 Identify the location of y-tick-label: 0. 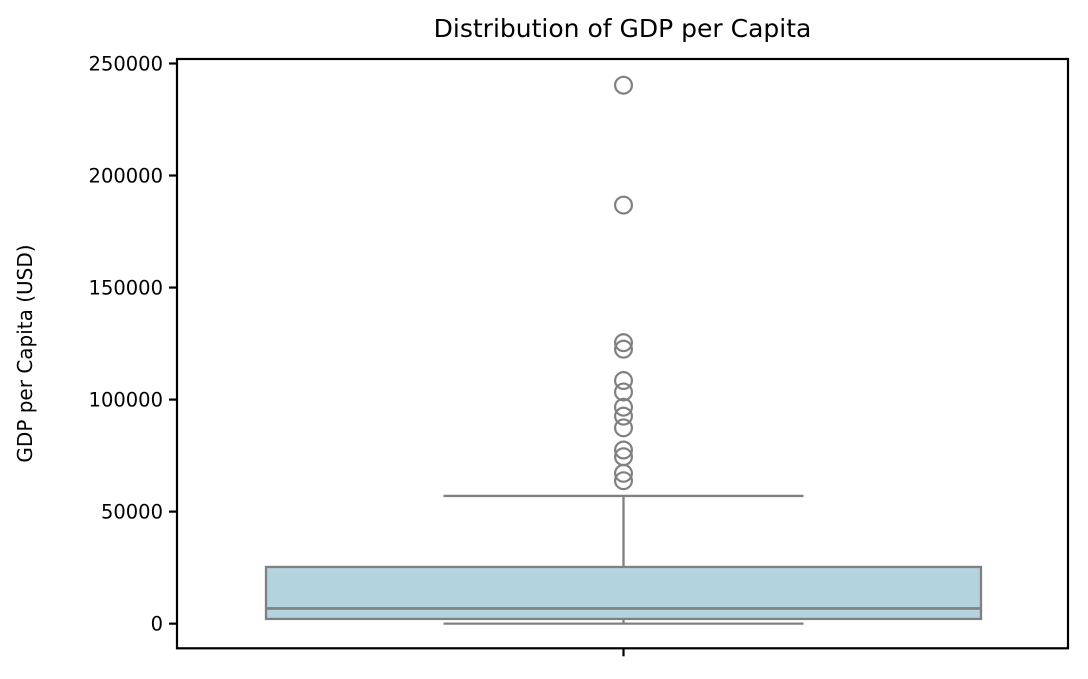
(157, 624).